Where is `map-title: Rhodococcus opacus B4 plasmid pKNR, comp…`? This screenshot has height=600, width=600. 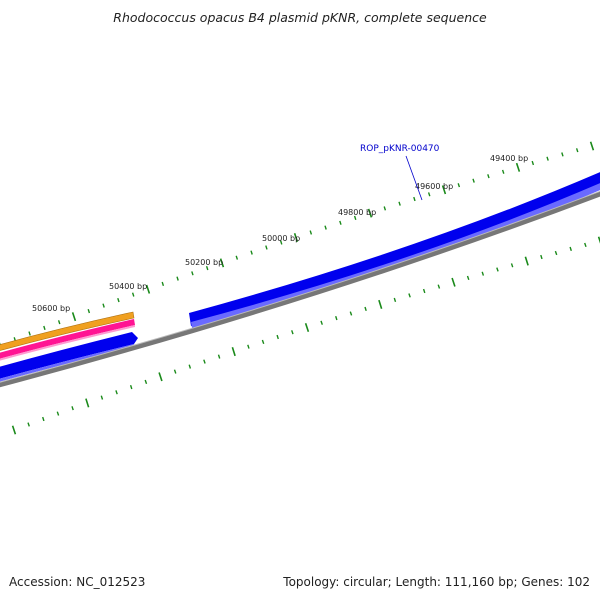 map-title: Rhodococcus opacus B4 plasmid pKNR, comp… is located at coordinates (300, 17).